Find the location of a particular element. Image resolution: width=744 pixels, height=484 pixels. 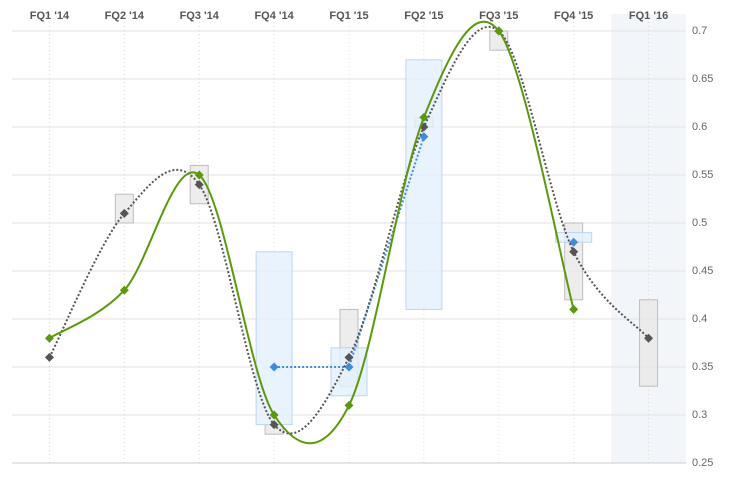

x-tick-label: FQ4 '14 is located at coordinates (274, 16).